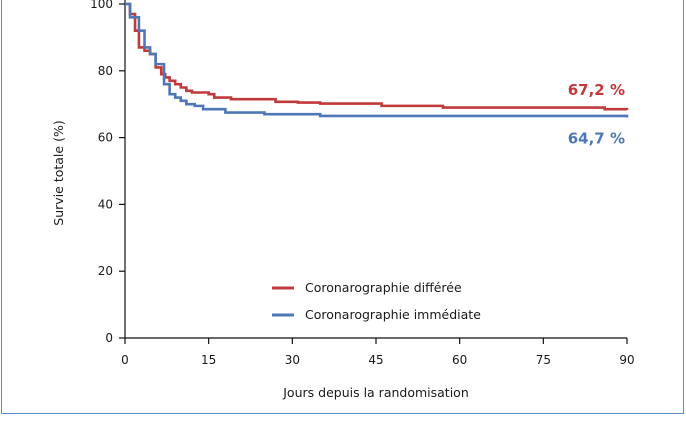 The width and height of the screenshot is (686, 430). Describe the element at coordinates (459, 360) in the screenshot. I see `x-tick-label: 60` at that location.